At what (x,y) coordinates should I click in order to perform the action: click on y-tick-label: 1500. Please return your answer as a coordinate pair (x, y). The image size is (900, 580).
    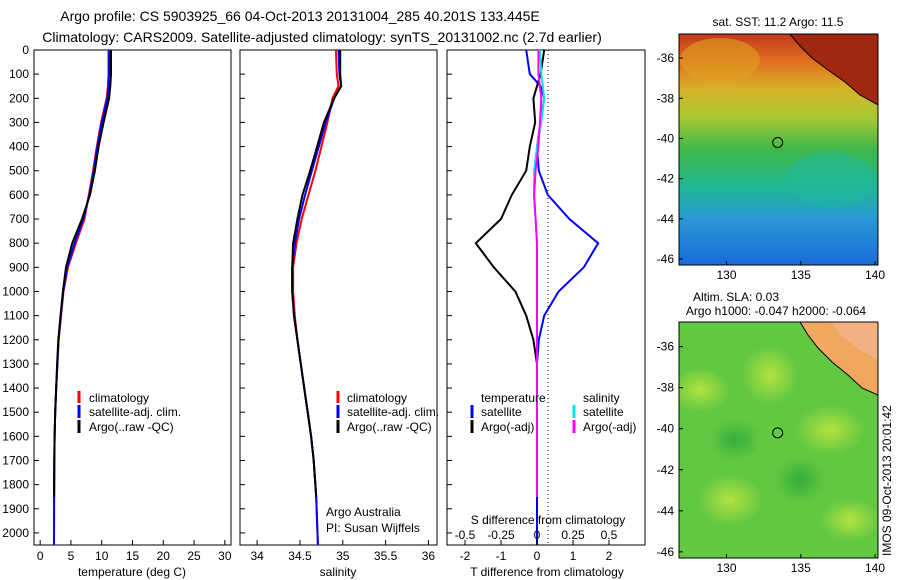
    Looking at the image, I should click on (15, 412).